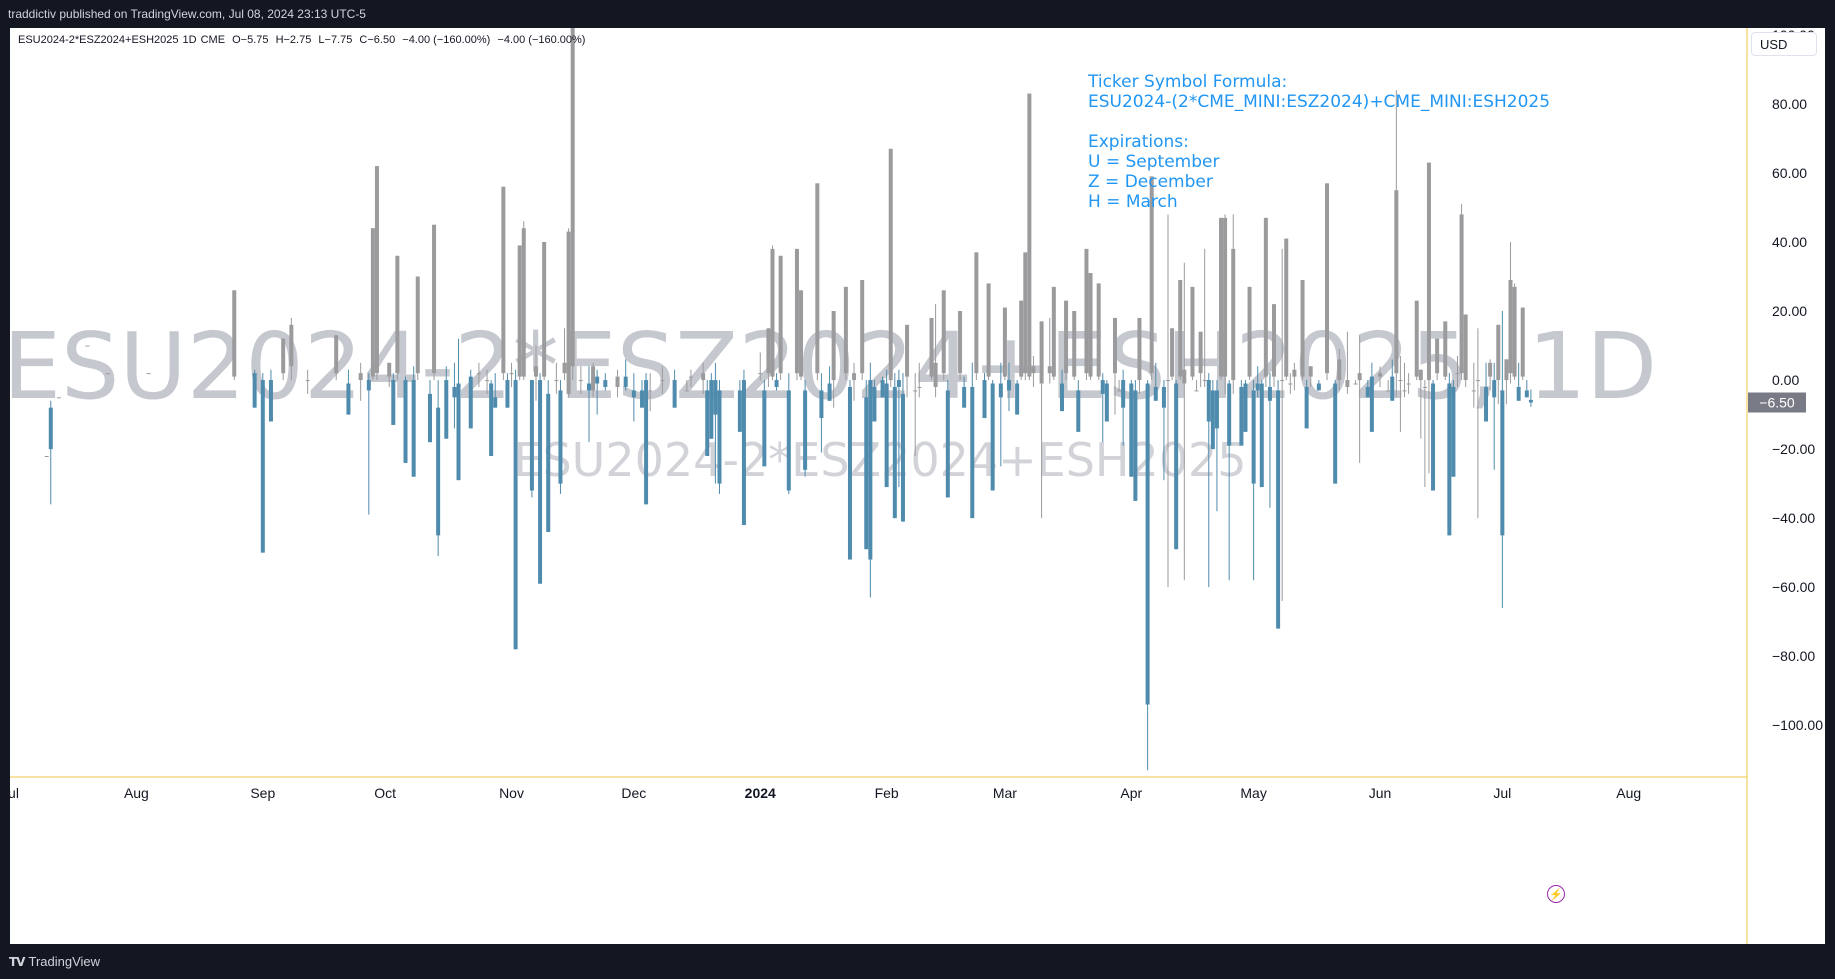  Describe the element at coordinates (1556, 894) in the screenshot. I see `lightning-icon: ⚡` at that location.